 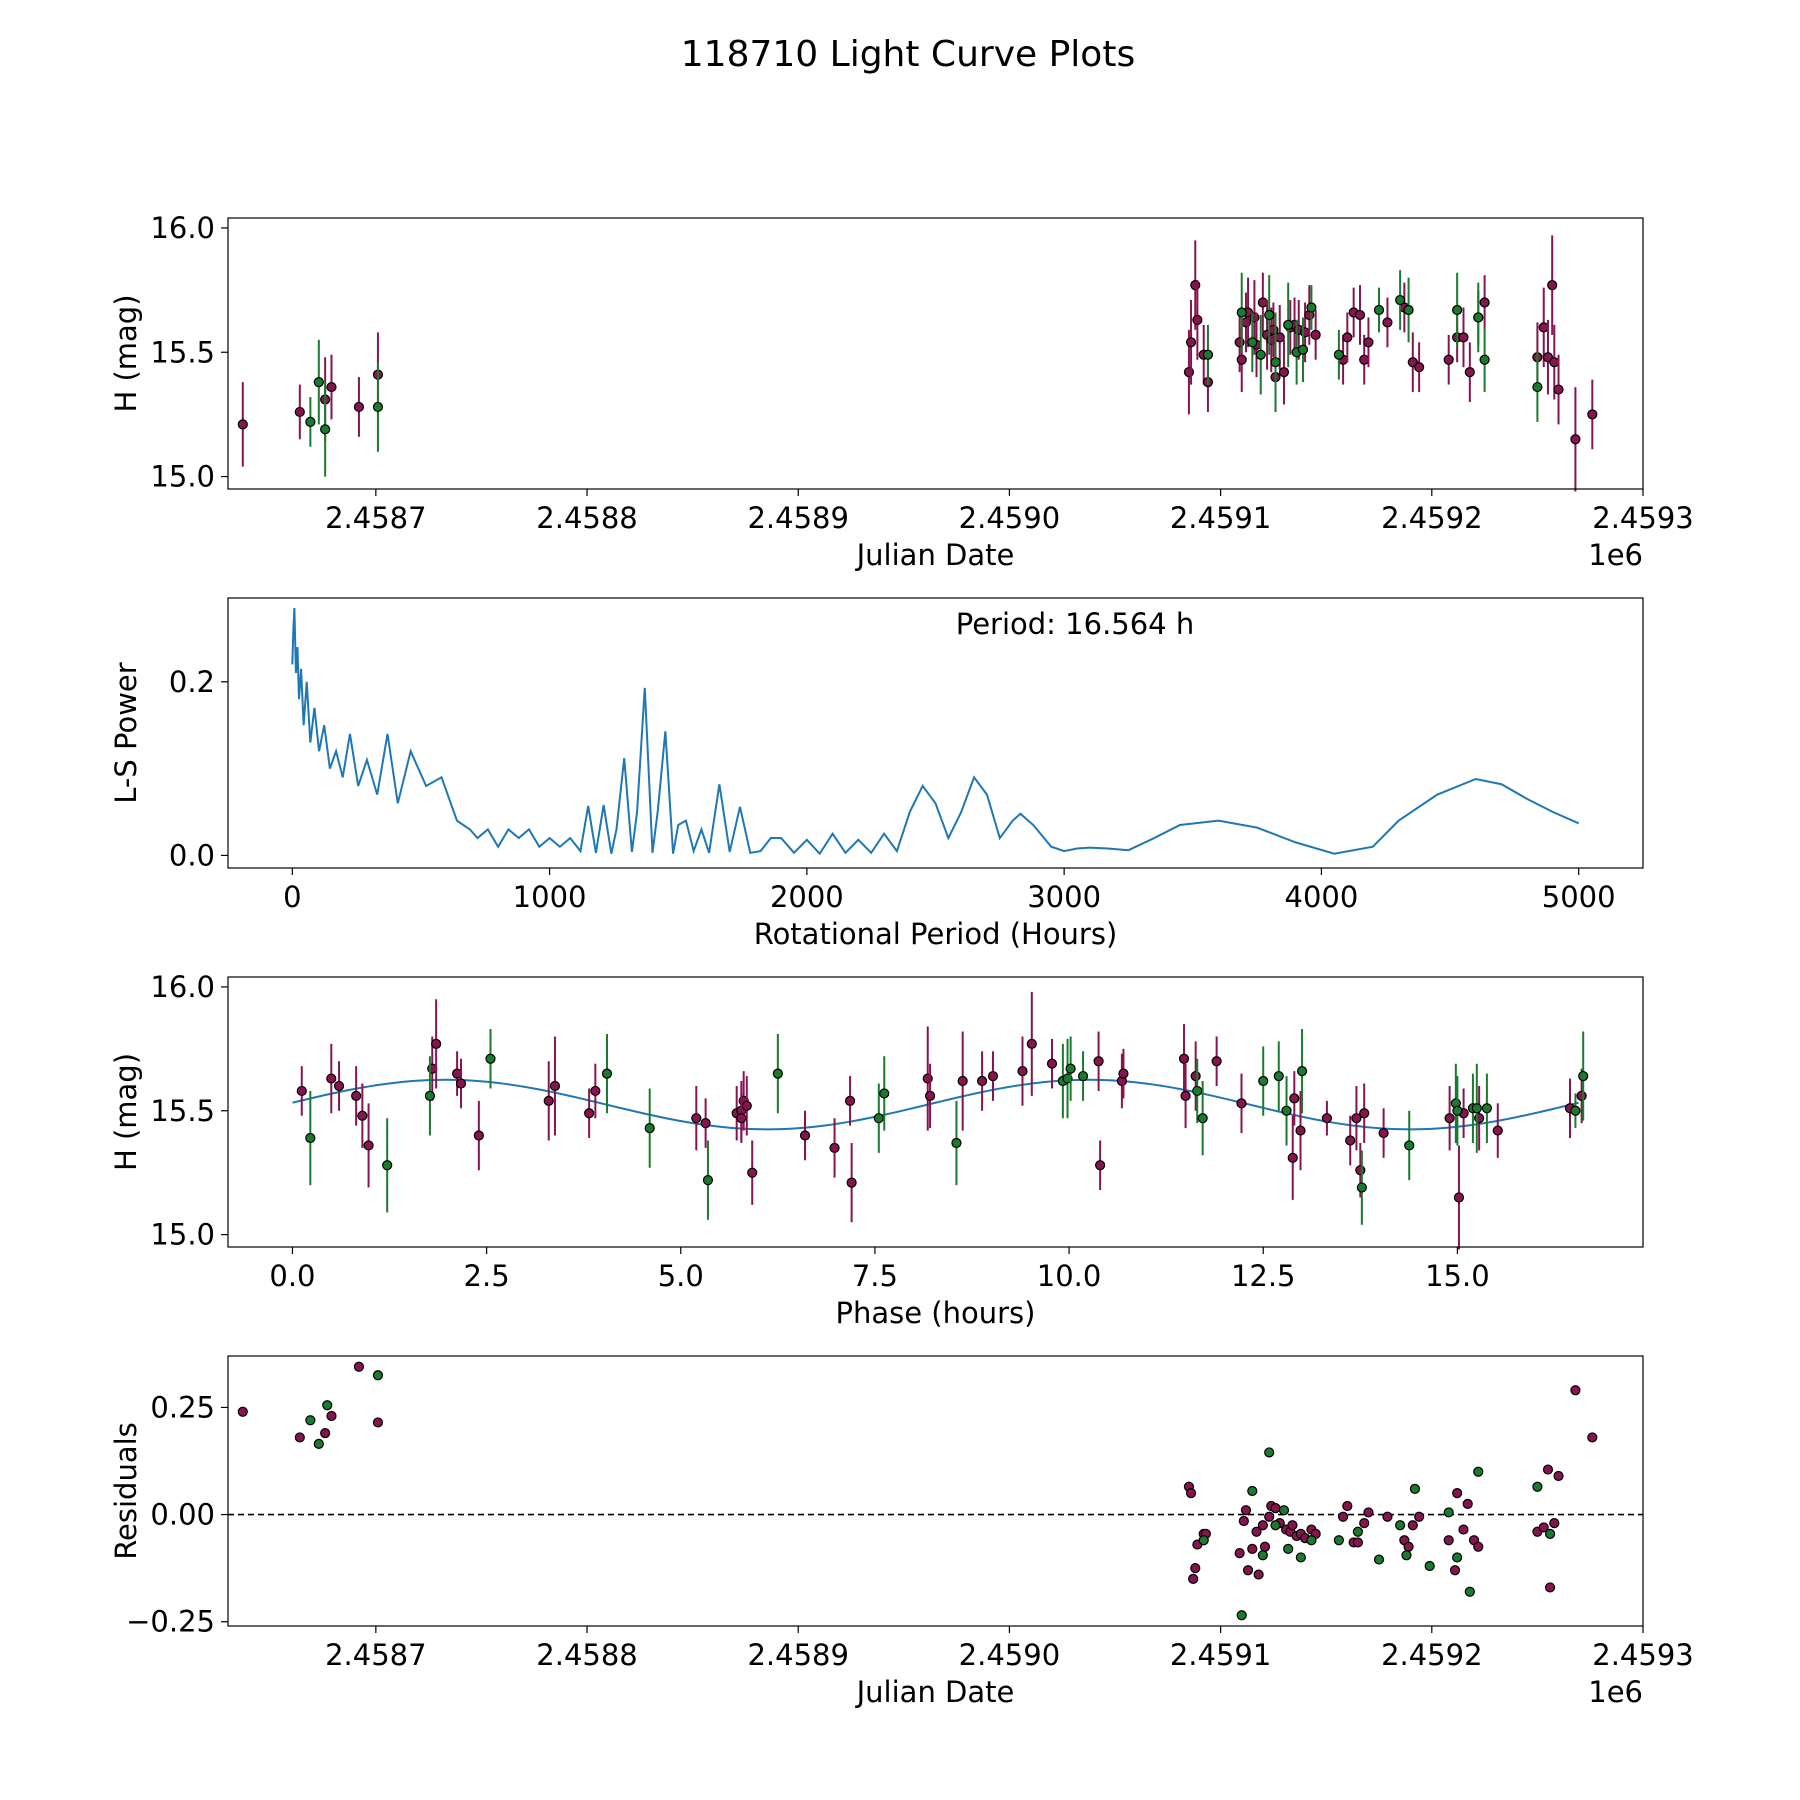 I want to click on x-tick-label: 10.0, so click(x=1069, y=1276).